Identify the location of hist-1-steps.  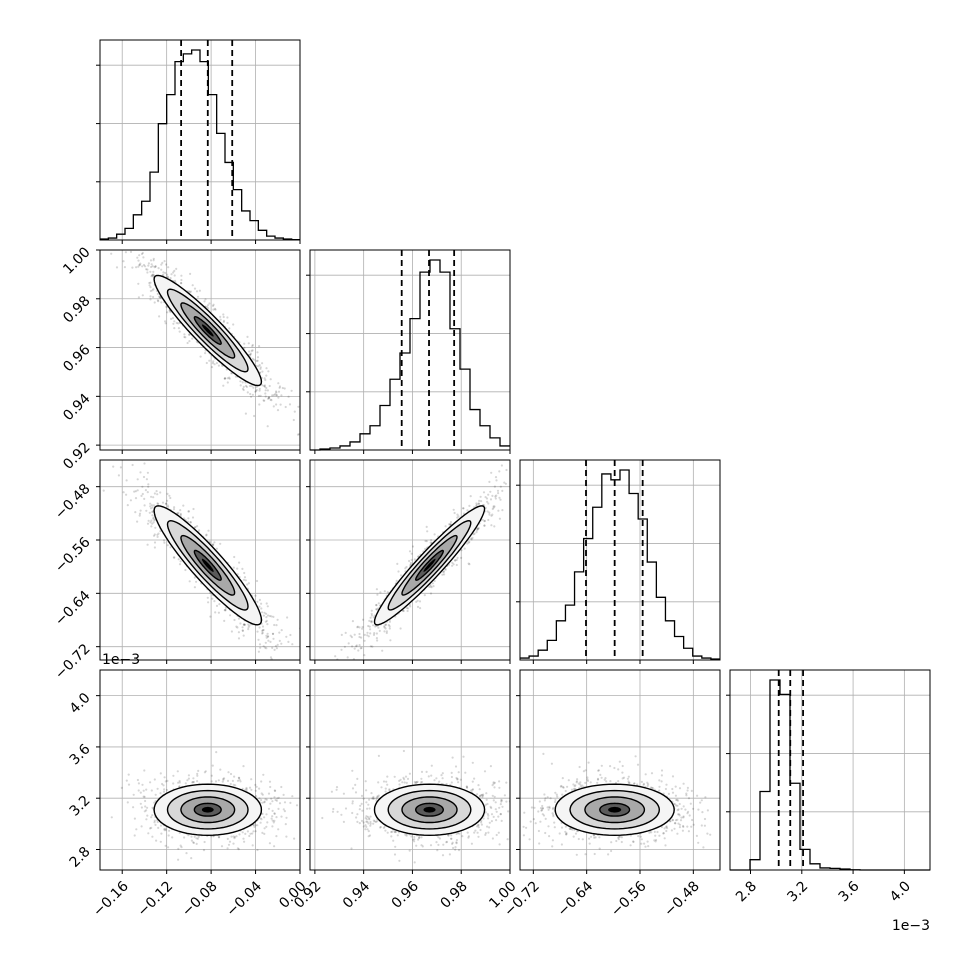
(410, 355).